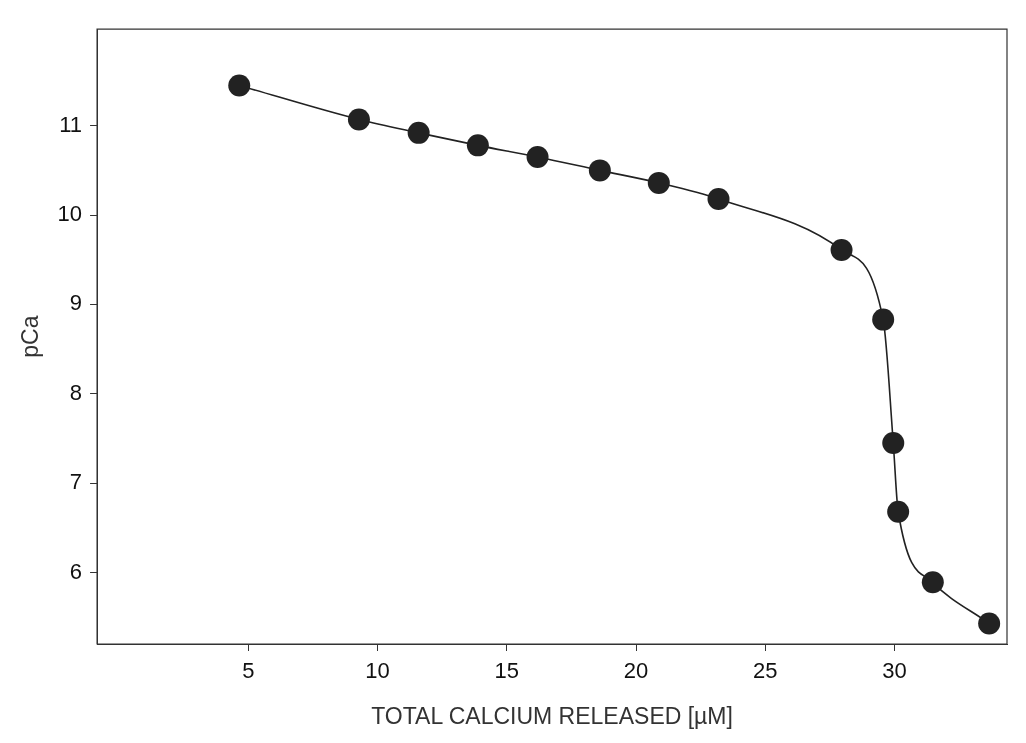 The width and height of the screenshot is (1026, 743). What do you see at coordinates (76, 392) in the screenshot?
I see `y-tick-label: 8` at bounding box center [76, 392].